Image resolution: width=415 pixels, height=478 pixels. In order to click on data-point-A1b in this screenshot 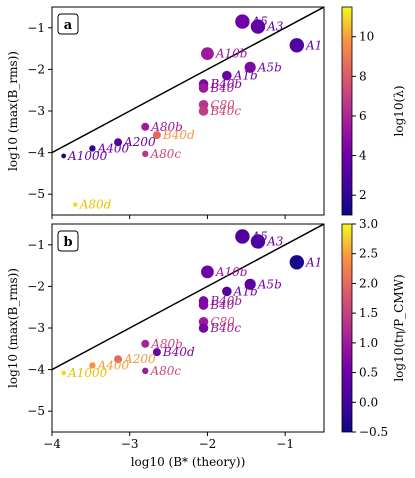, I will do `click(227, 291)`.